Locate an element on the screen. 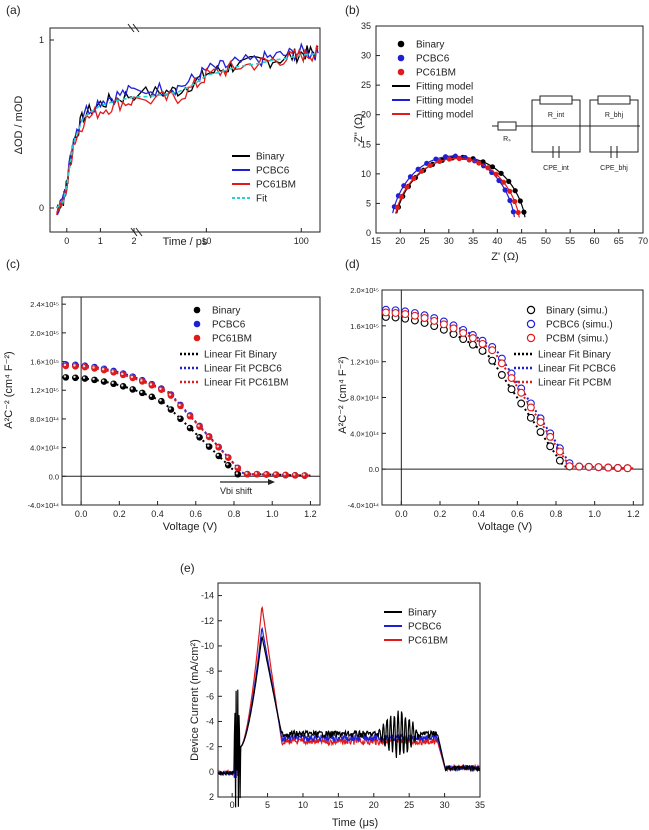 The height and width of the screenshot is (830, 649). c-legend-3-label: Linear Fit Binary is located at coordinates (240, 355).